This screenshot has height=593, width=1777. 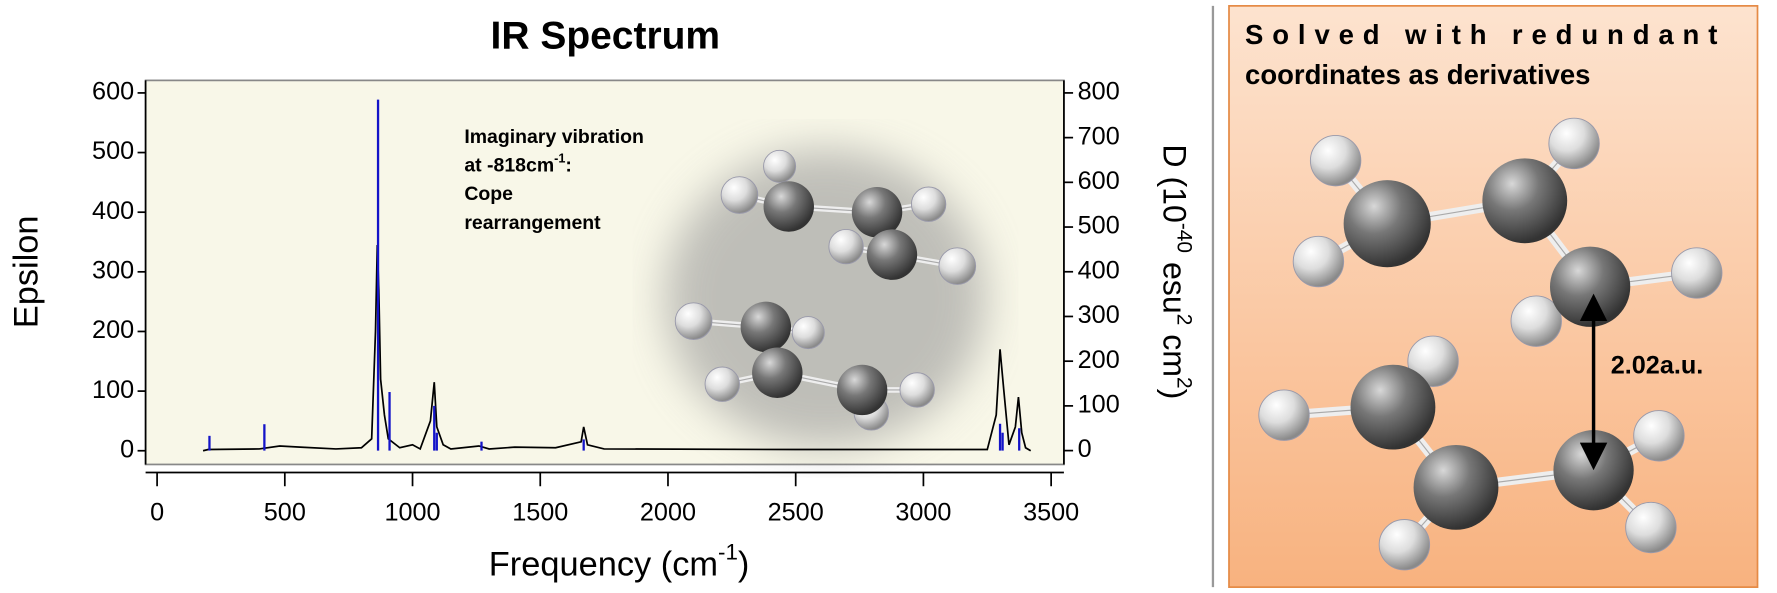 I want to click on y2-tick-label: 500, so click(x=1099, y=226).